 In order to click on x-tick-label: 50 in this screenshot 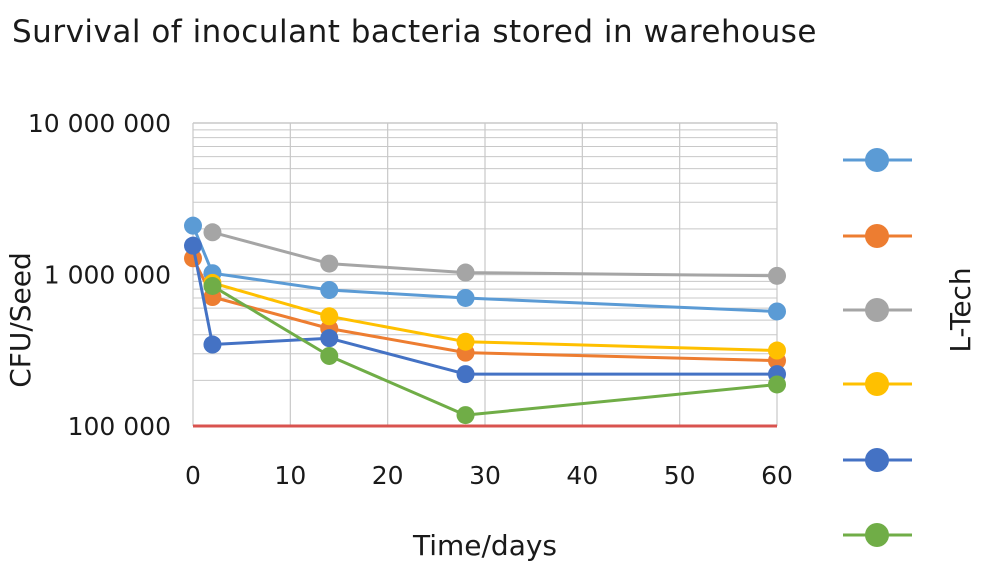, I will do `click(680, 475)`.